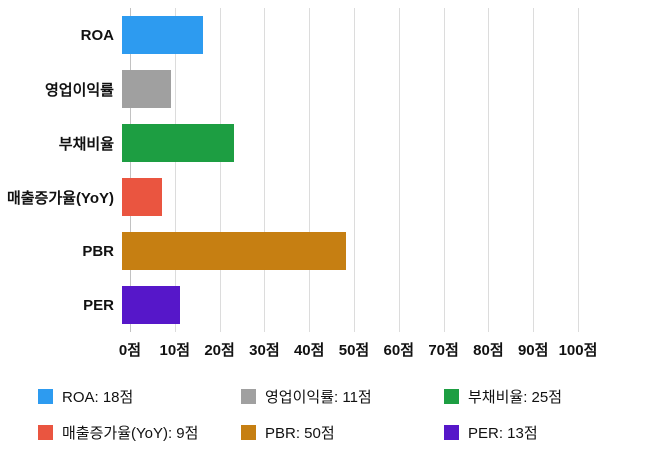 This screenshot has width=650, height=450. I want to click on x-axis-tick-label: 90점, so click(533, 350).